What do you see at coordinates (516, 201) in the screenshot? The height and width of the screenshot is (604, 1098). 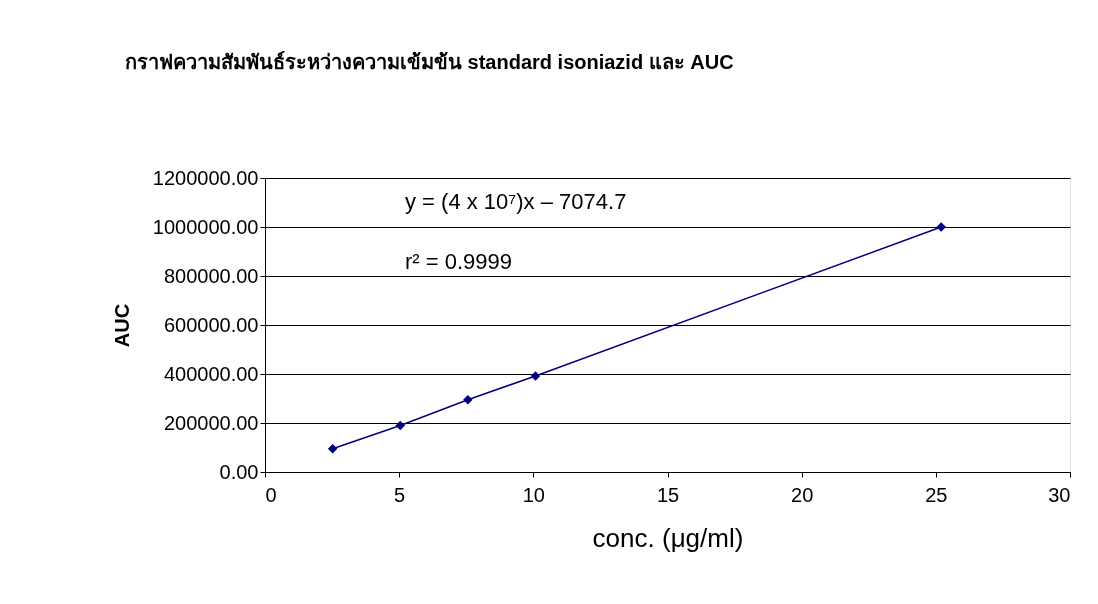 I see `annotation: y = (4 x 10⁷)x – 7074.7` at bounding box center [516, 201].